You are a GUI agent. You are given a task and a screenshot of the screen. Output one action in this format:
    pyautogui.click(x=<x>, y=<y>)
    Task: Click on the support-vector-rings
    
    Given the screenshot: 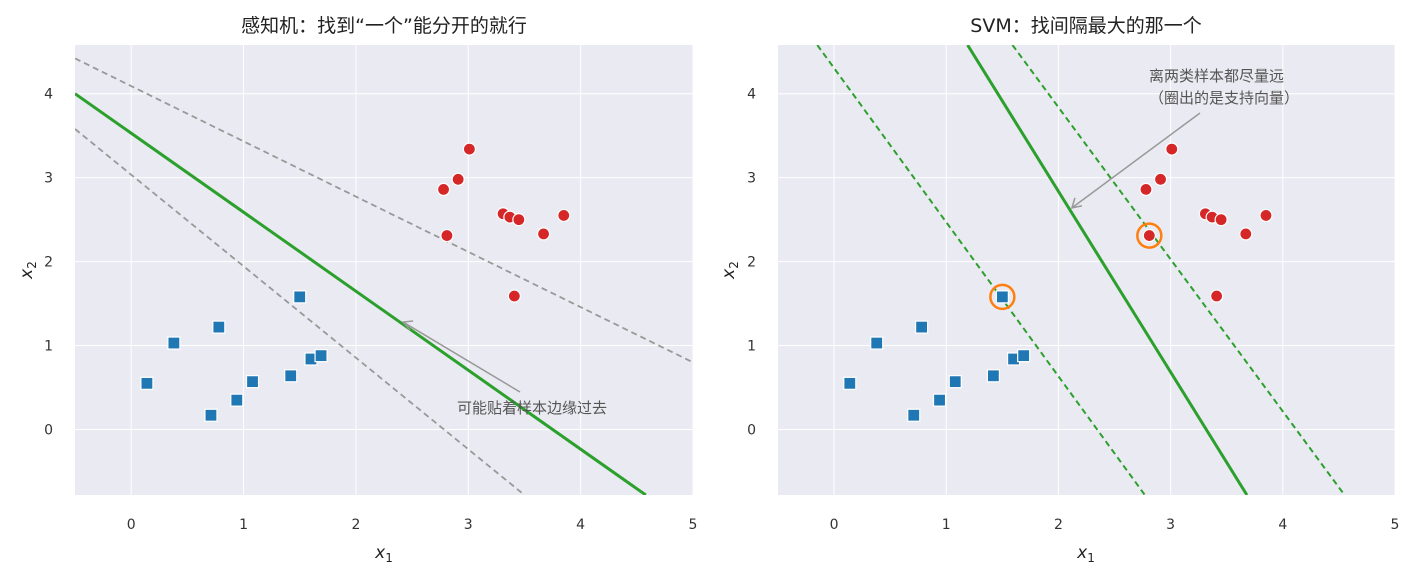 What is the action you would take?
    pyautogui.click(x=1076, y=266)
    